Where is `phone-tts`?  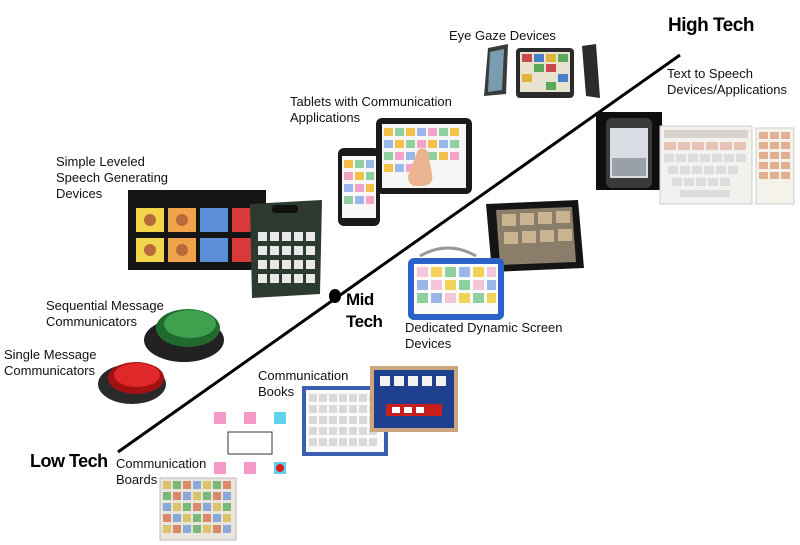
phone-tts is located at coordinates (629, 151).